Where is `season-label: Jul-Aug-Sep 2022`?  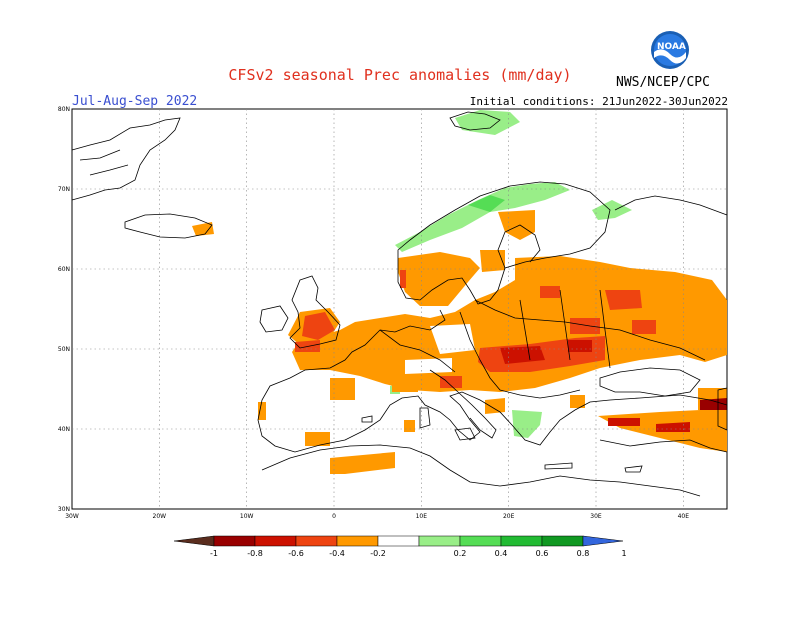 season-label: Jul-Aug-Sep 2022 is located at coordinates (135, 101).